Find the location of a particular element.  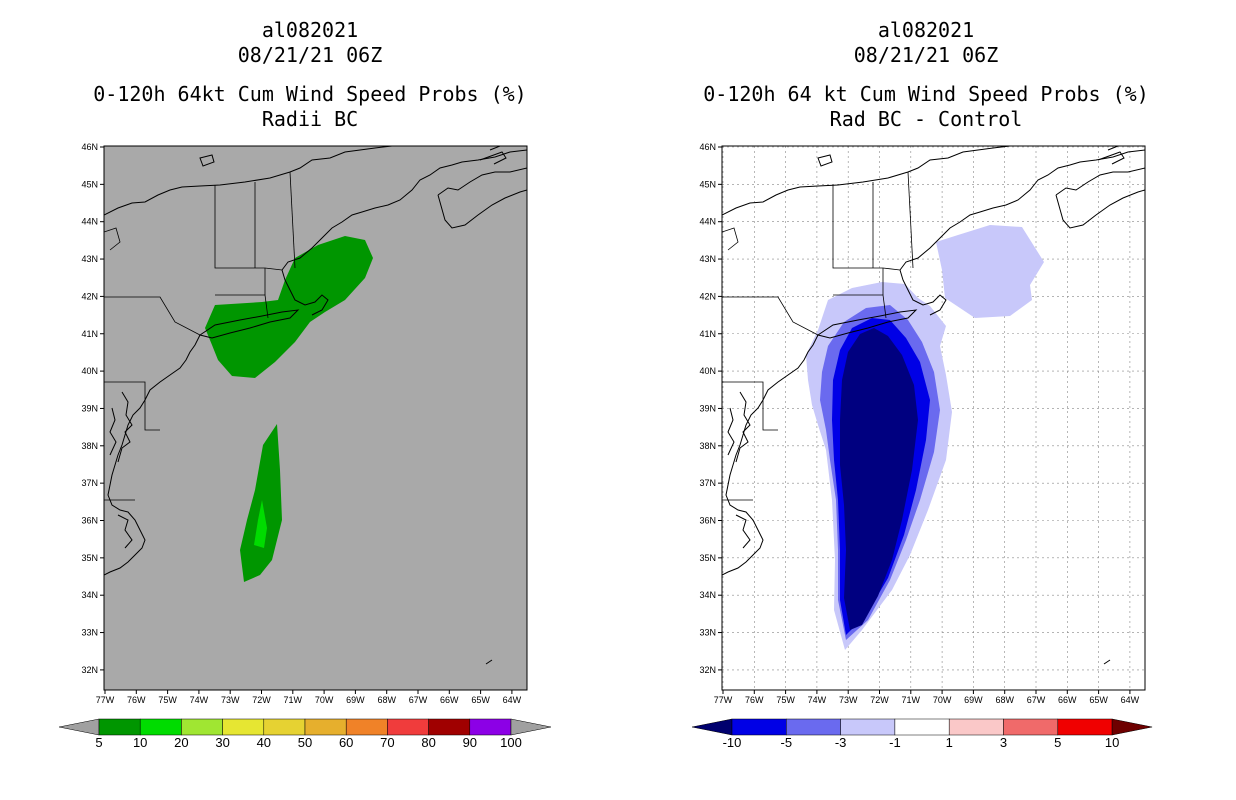

colorbar-label: -1 is located at coordinates (895, 742).